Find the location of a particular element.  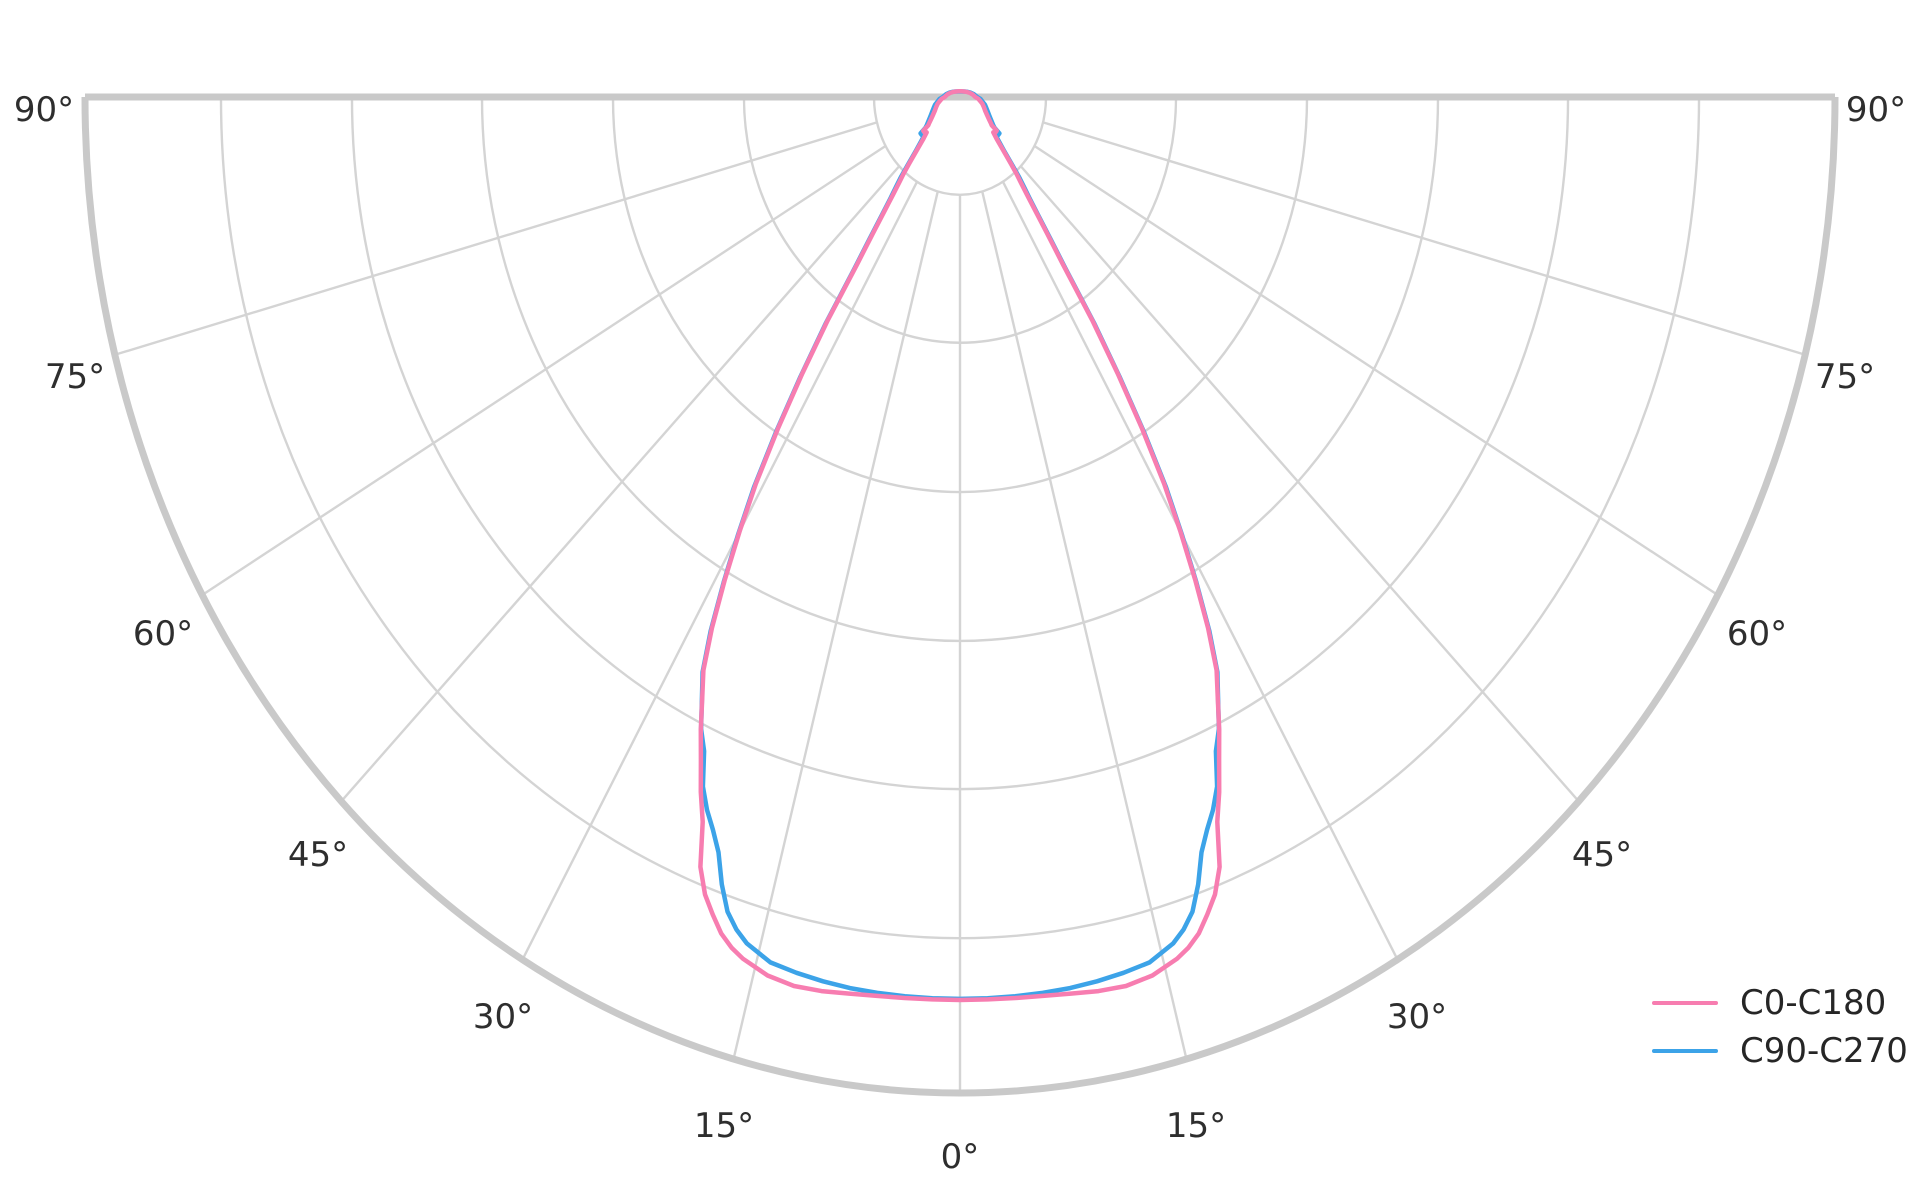

legend-item-c0-c180: C0-C180 is located at coordinates (1780, 1002).